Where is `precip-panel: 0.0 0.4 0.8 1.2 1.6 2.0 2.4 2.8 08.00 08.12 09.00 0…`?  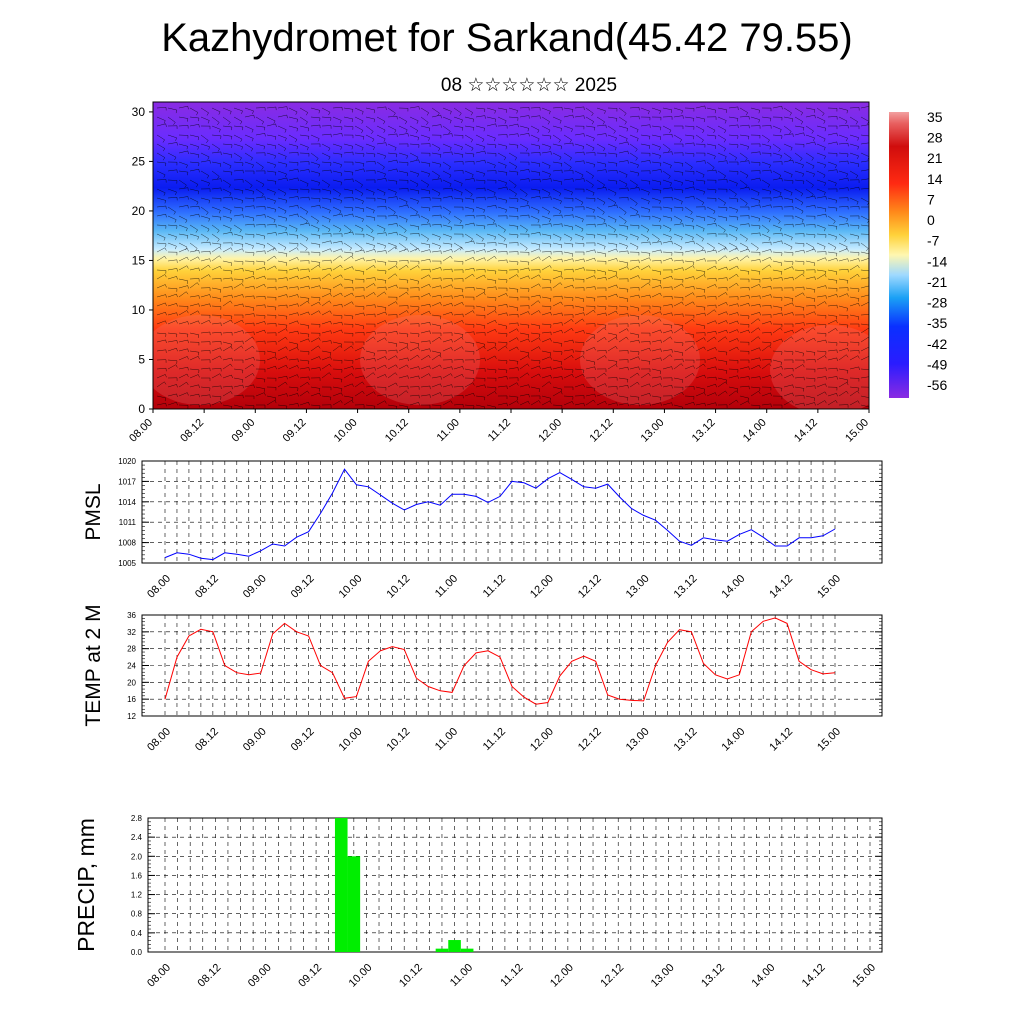 precip-panel: 0.0 0.4 0.8 1.2 1.6 2.0 2.4 2.8 08.00 08.12 09.00 0… is located at coordinates (478, 902).